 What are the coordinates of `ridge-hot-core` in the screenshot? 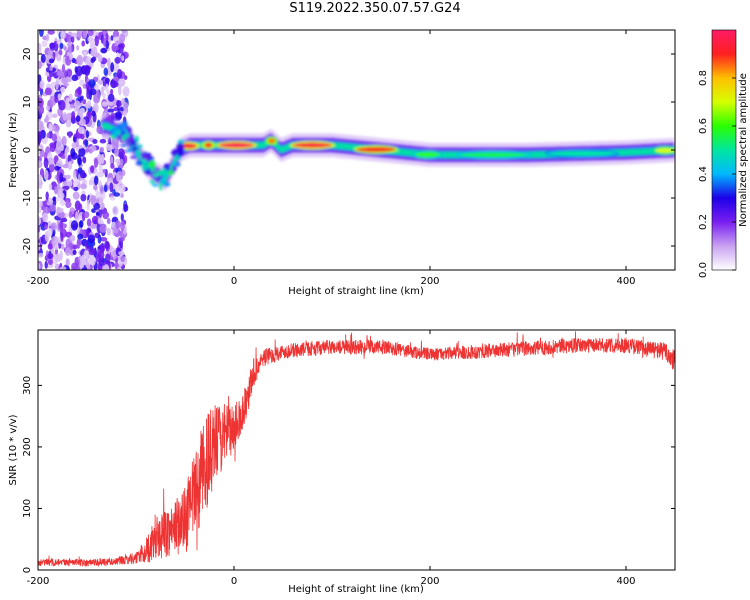 It's located at (427, 155).